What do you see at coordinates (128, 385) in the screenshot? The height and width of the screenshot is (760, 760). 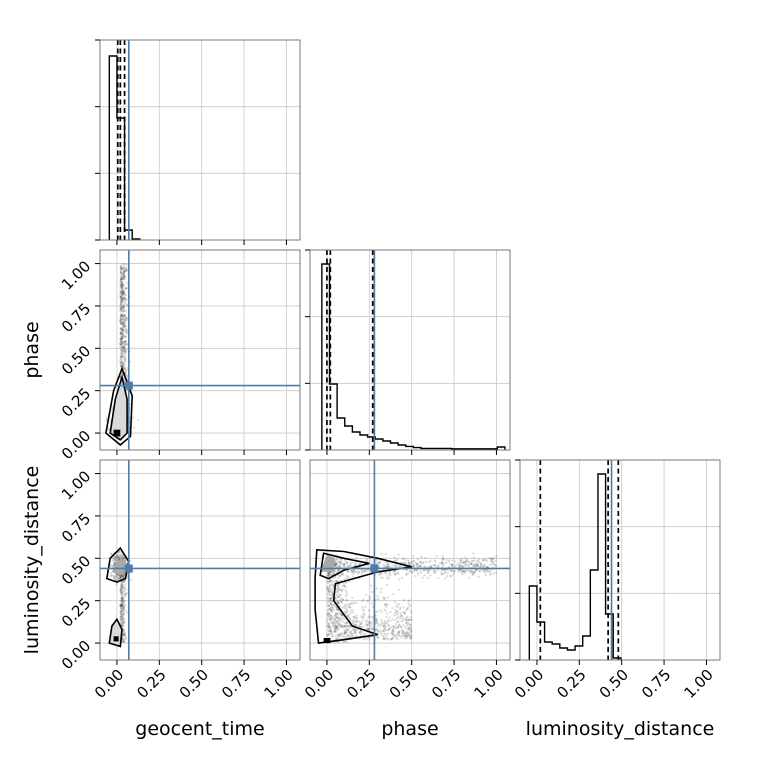 I see `truth-marker` at bounding box center [128, 385].